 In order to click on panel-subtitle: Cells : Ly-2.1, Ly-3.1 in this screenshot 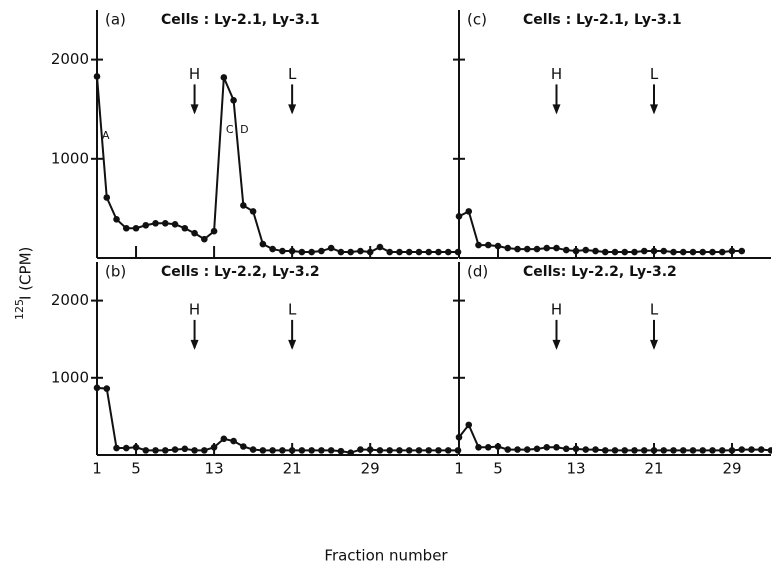, I will do `click(240, 20)`.